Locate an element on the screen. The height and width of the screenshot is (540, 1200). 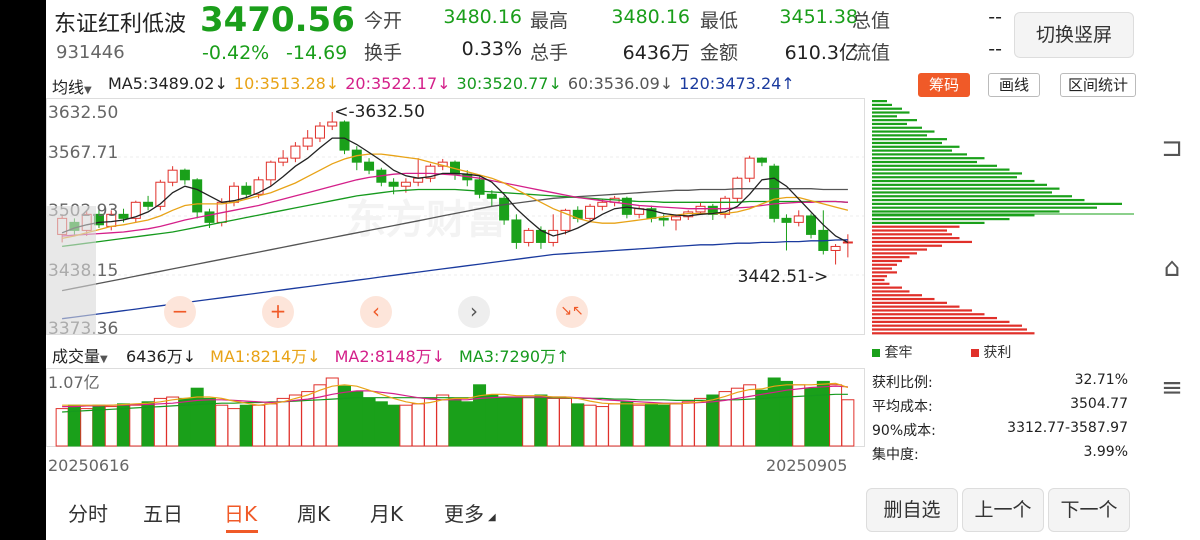
tab-3: 周K is located at coordinates (314, 514).